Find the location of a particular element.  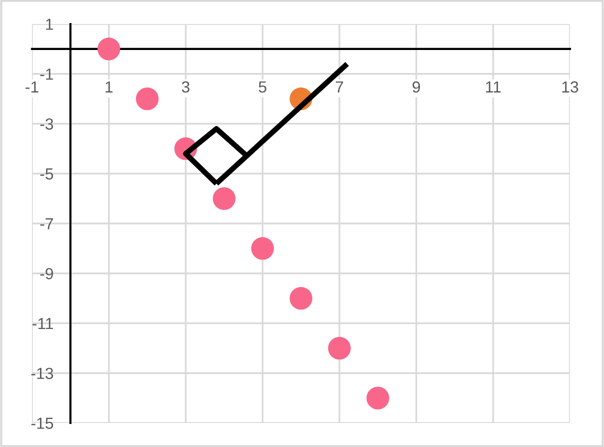

x-tick-label: 13 is located at coordinates (570, 87).